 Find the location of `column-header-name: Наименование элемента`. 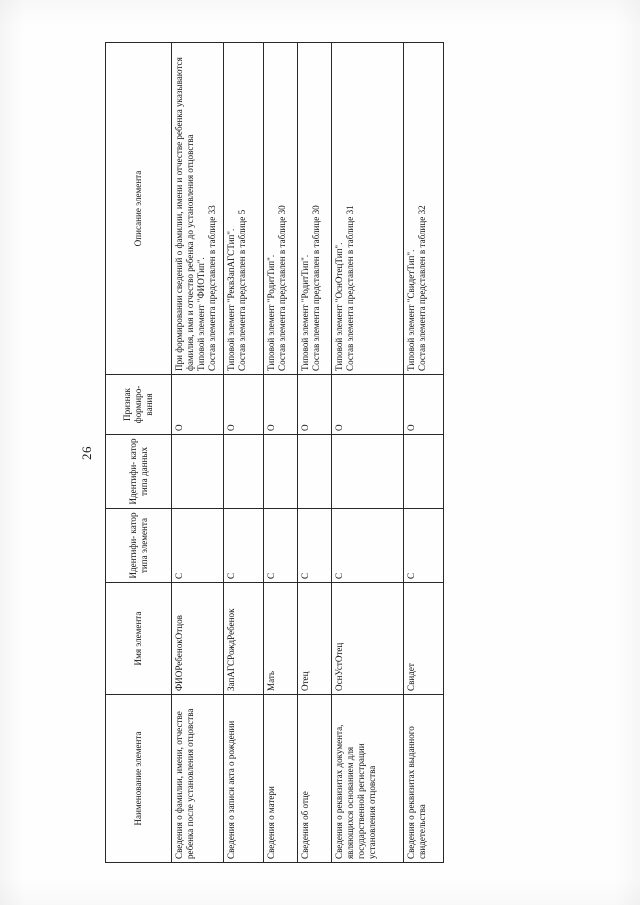

column-header-name: Наименование элемента is located at coordinates (138, 778).